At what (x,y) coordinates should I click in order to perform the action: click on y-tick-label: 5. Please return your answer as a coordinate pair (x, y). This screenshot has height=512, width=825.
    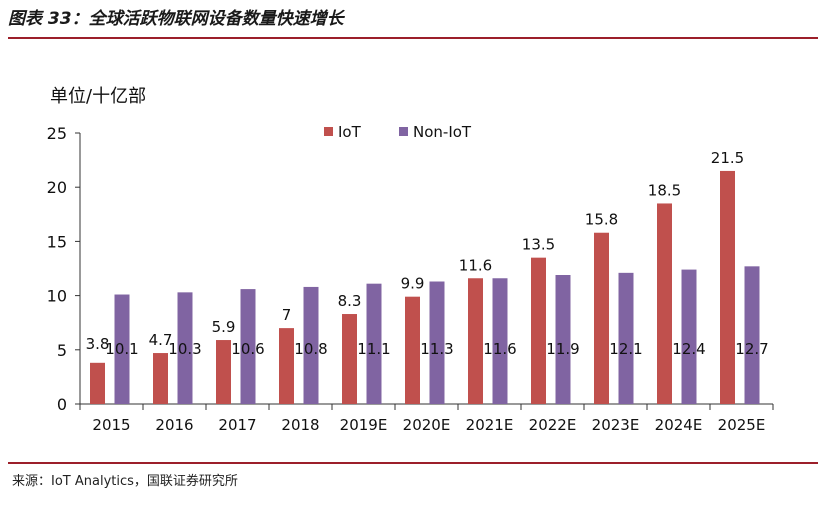
    Looking at the image, I should click on (62, 350).